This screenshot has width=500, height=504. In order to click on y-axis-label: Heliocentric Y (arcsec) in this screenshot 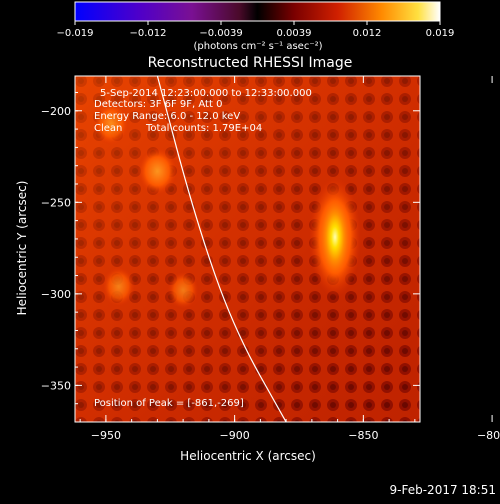, I will do `click(22, 248)`.